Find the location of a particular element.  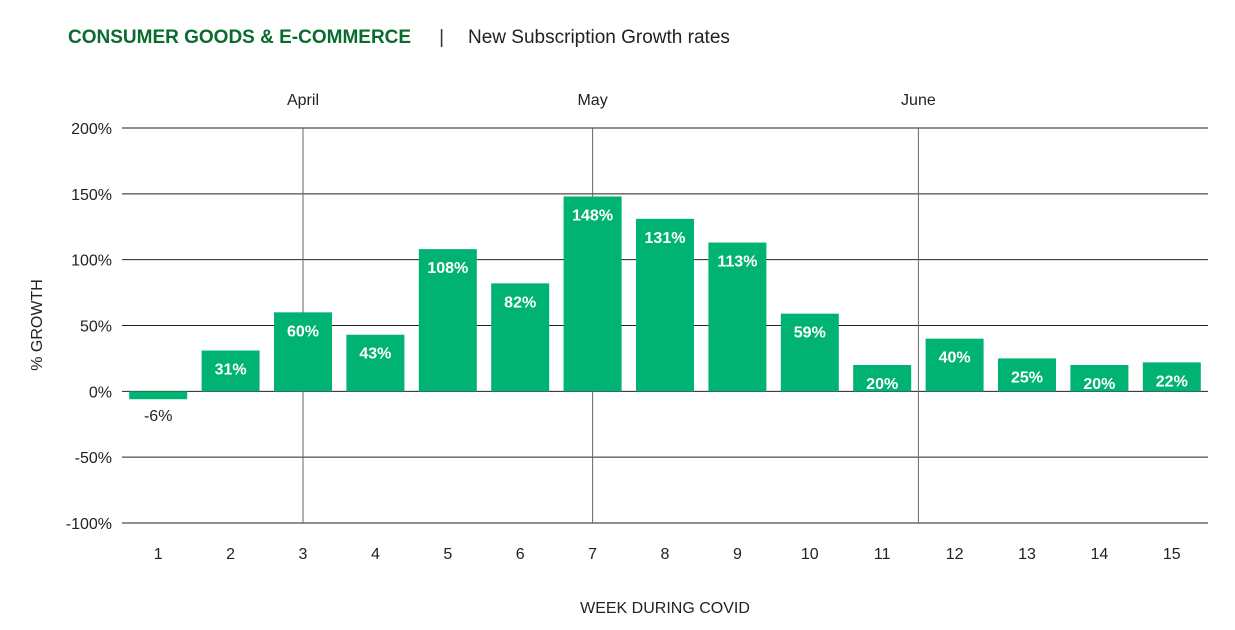

y-tick-label: 150% is located at coordinates (91, 195).